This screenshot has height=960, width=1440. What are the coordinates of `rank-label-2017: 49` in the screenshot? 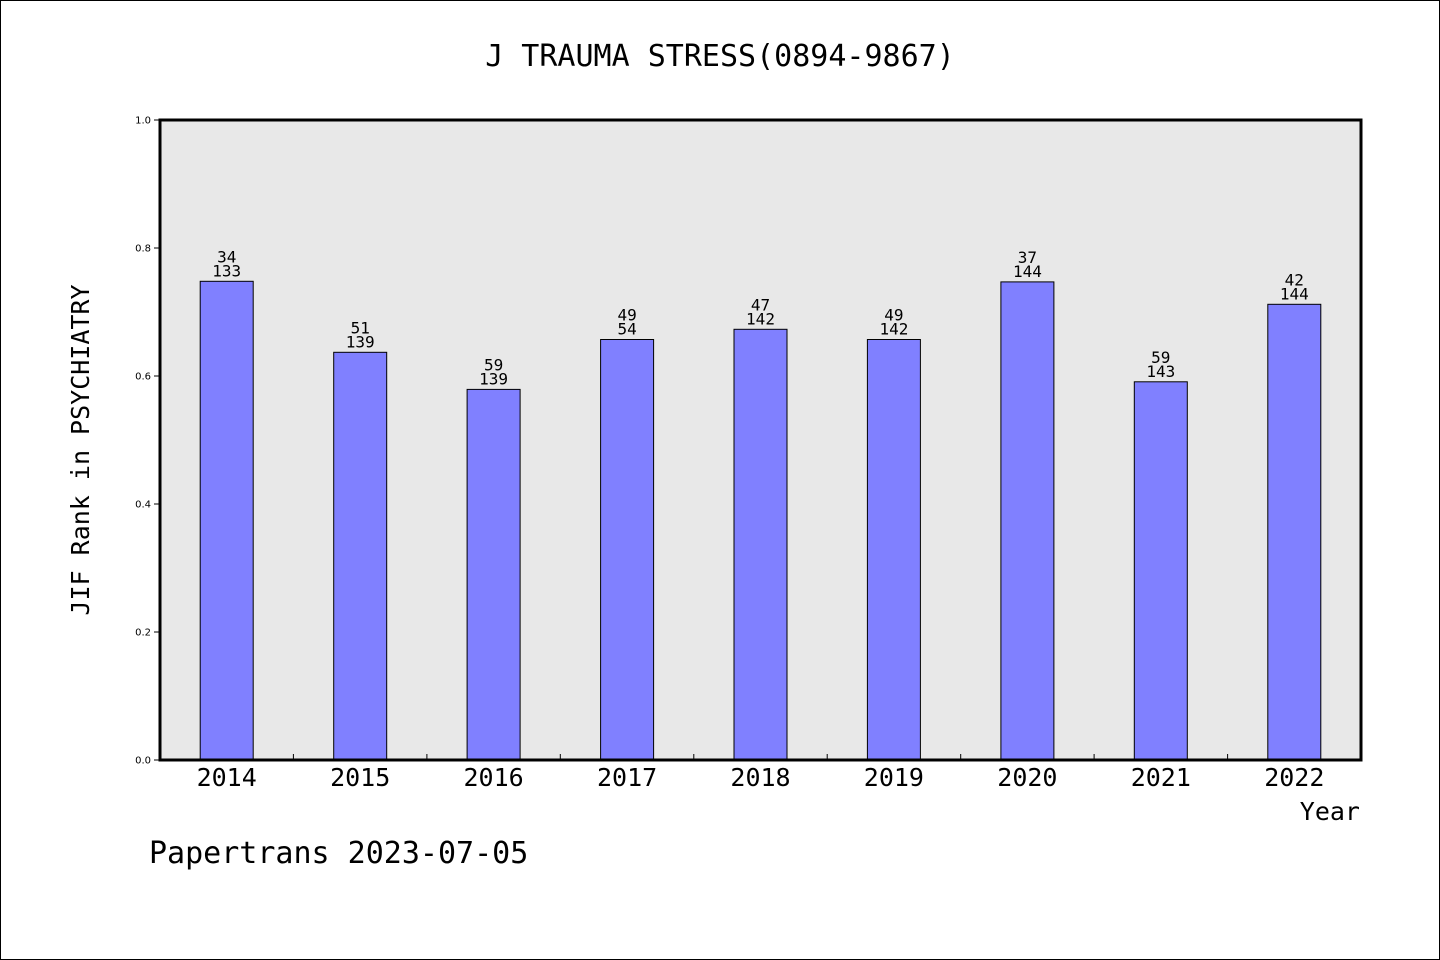 It's located at (626, 315).